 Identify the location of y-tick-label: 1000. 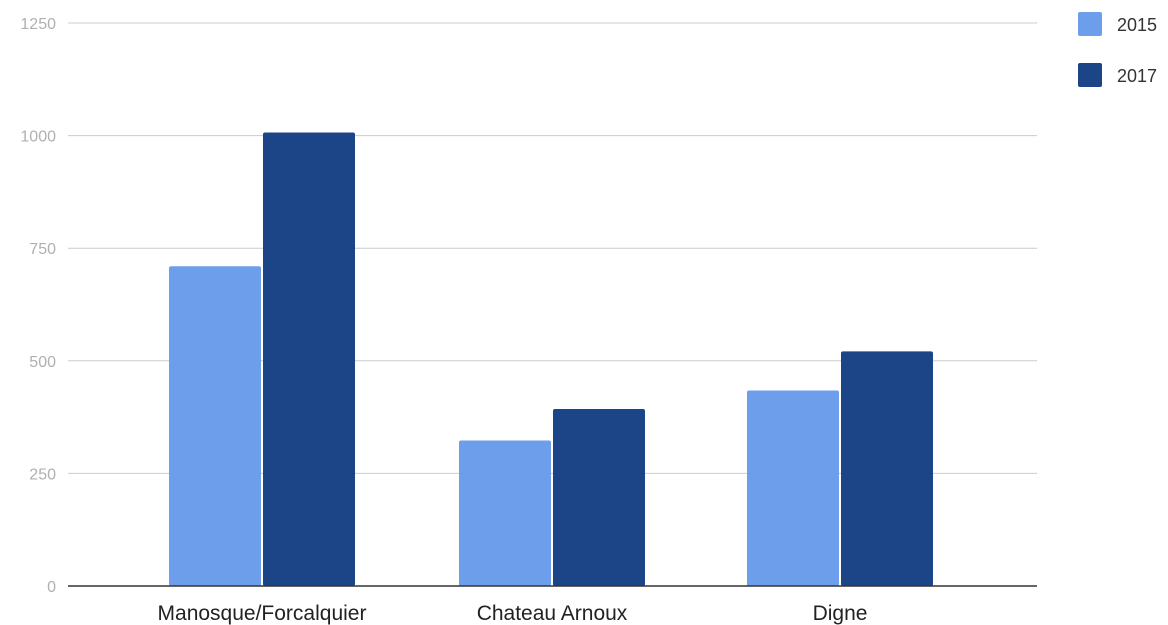
(38, 137).